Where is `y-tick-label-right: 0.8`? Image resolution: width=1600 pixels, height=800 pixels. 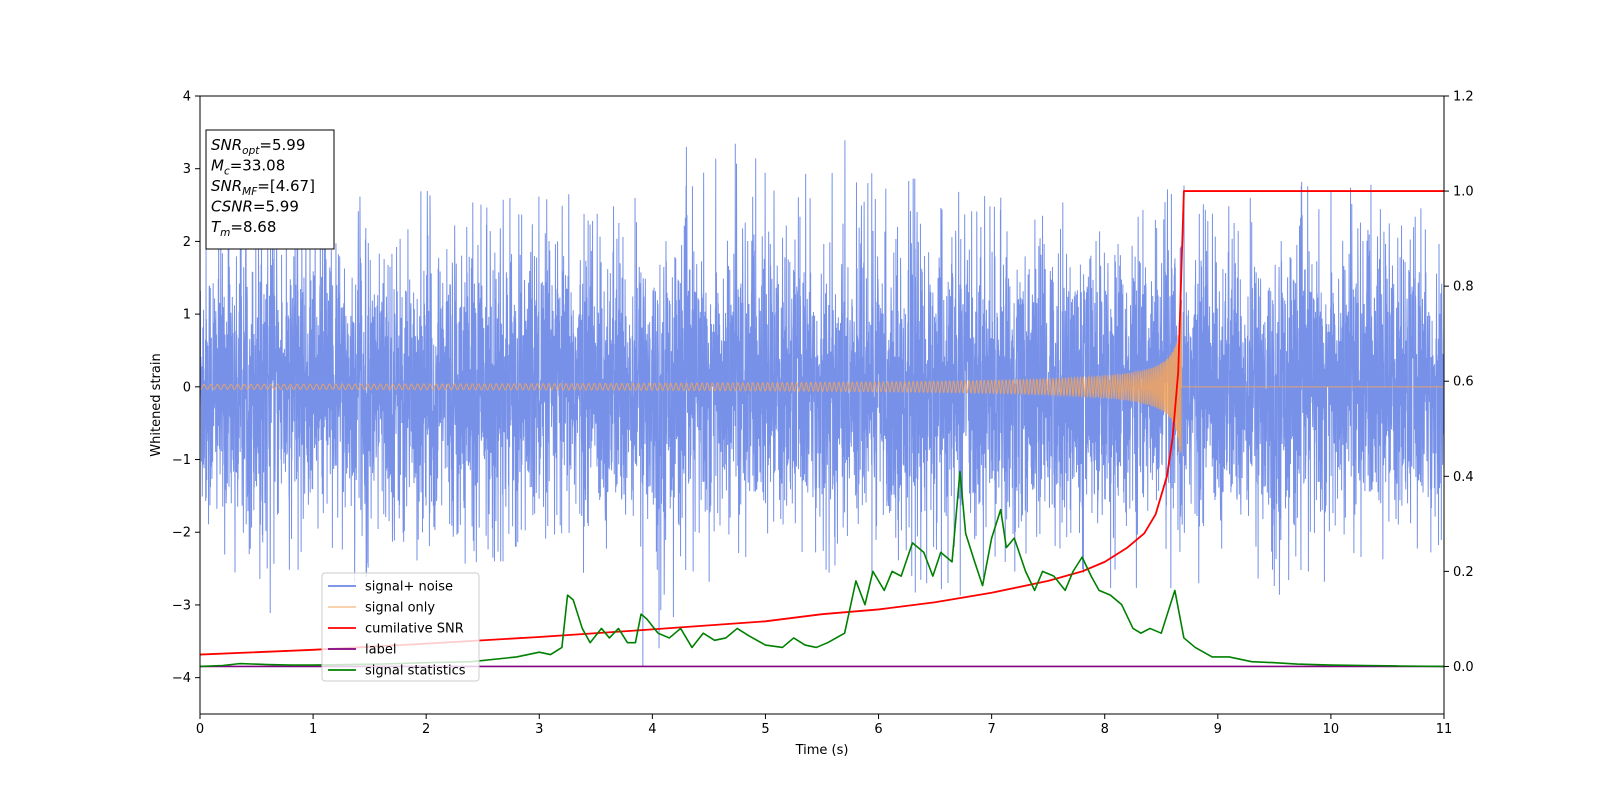
y-tick-label-right: 0.8 is located at coordinates (1463, 287).